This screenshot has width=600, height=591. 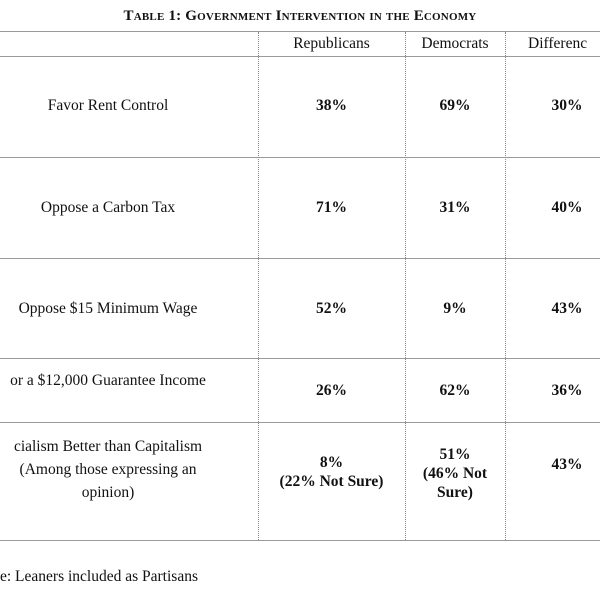 I want to click on cell-value: 31%, so click(x=455, y=207).